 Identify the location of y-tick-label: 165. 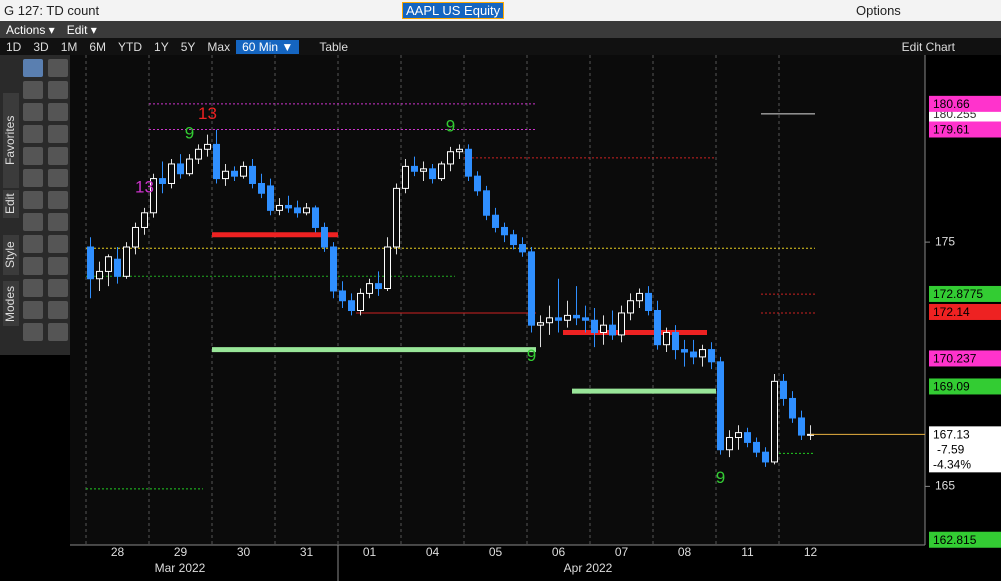
(945, 486).